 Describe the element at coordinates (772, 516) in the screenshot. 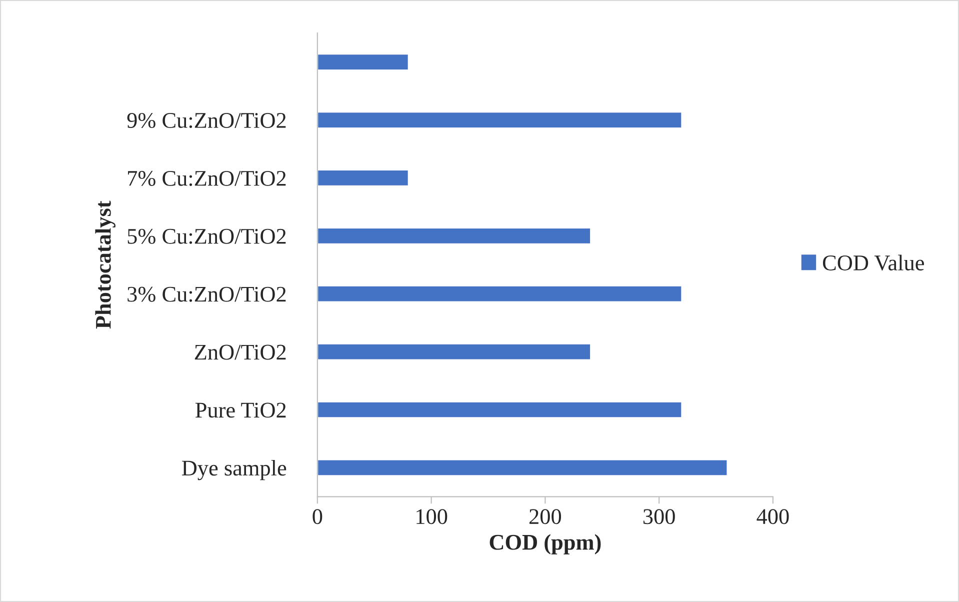

I see `x-tick-label: 400` at that location.